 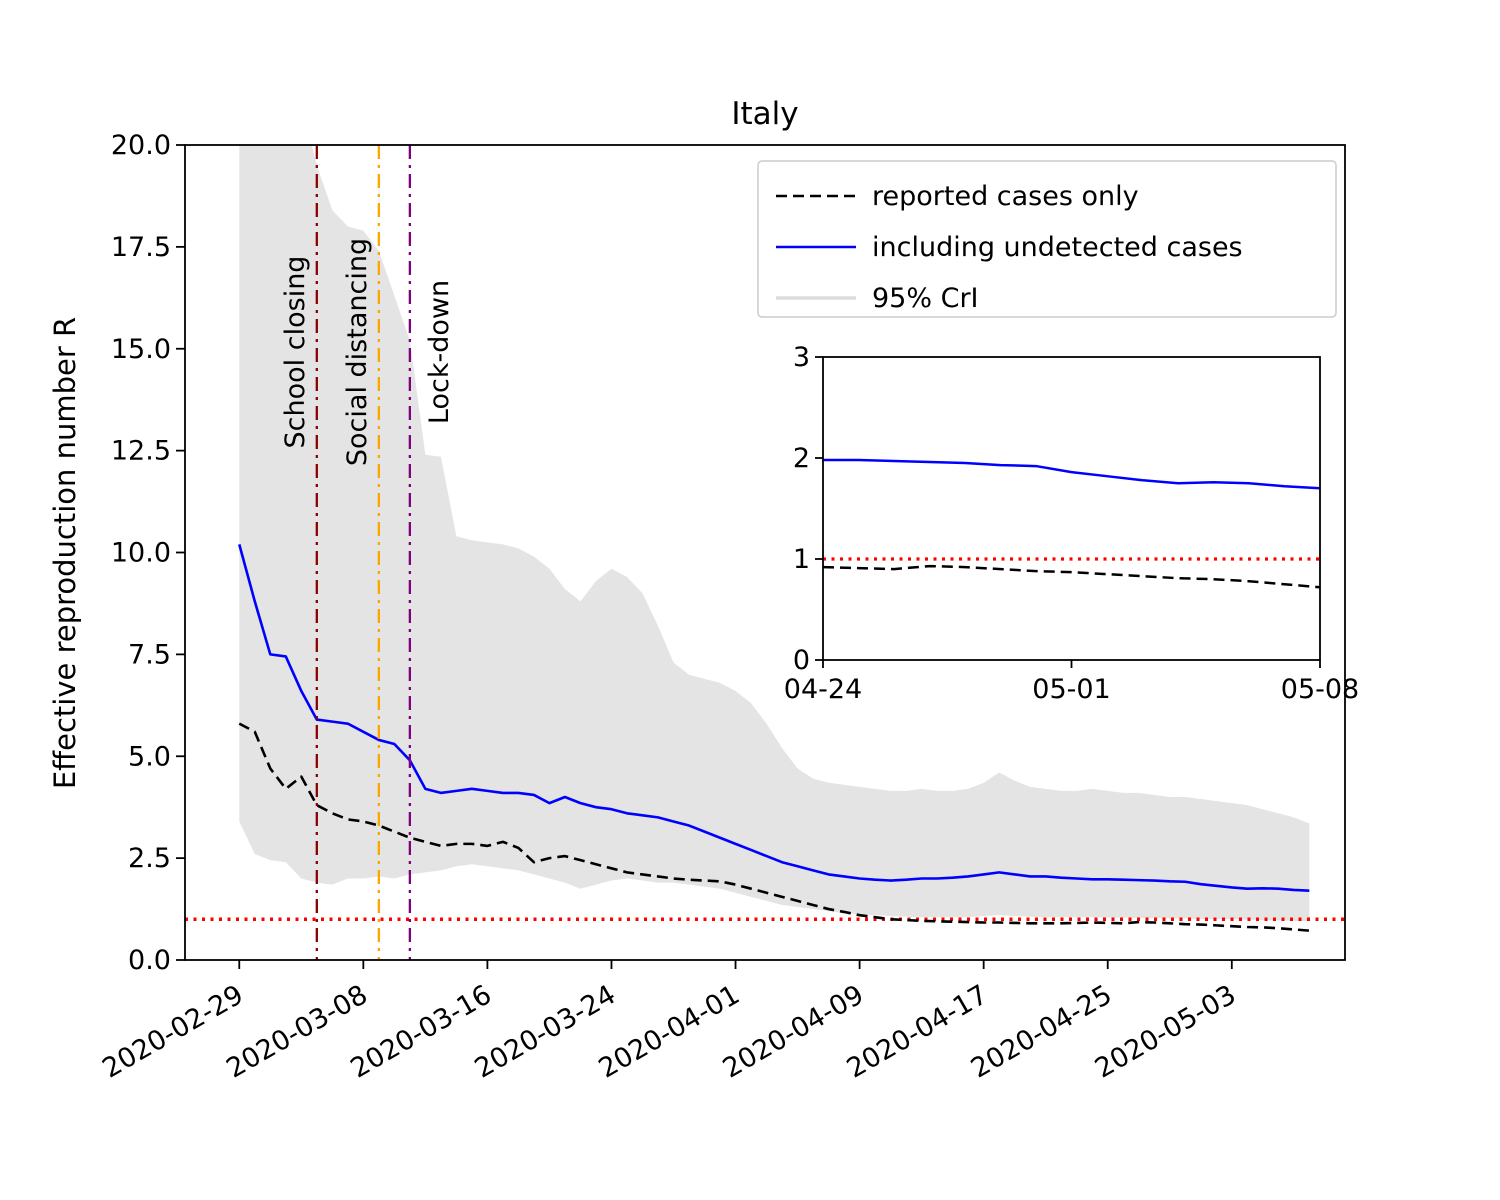 I want to click on inset-y-tick-label: 1, so click(x=801, y=559).